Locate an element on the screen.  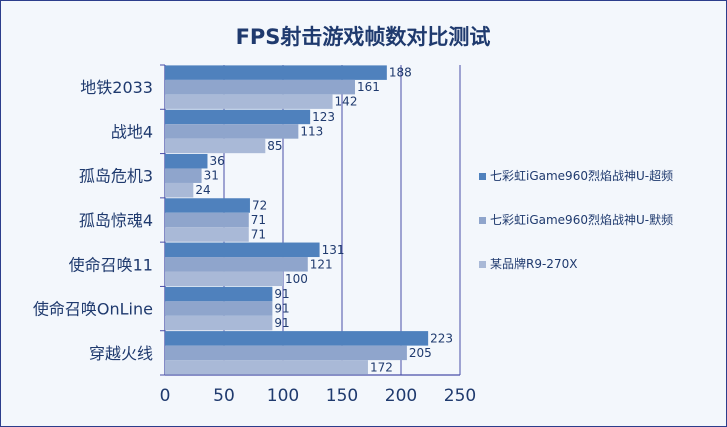
data-label: 188 is located at coordinates (400, 73).